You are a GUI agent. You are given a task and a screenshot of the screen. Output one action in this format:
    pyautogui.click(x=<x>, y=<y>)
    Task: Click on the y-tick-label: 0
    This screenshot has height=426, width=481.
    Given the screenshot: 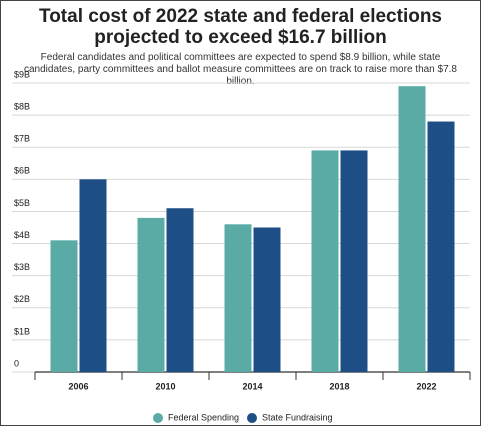 What is the action you would take?
    pyautogui.click(x=16, y=363)
    